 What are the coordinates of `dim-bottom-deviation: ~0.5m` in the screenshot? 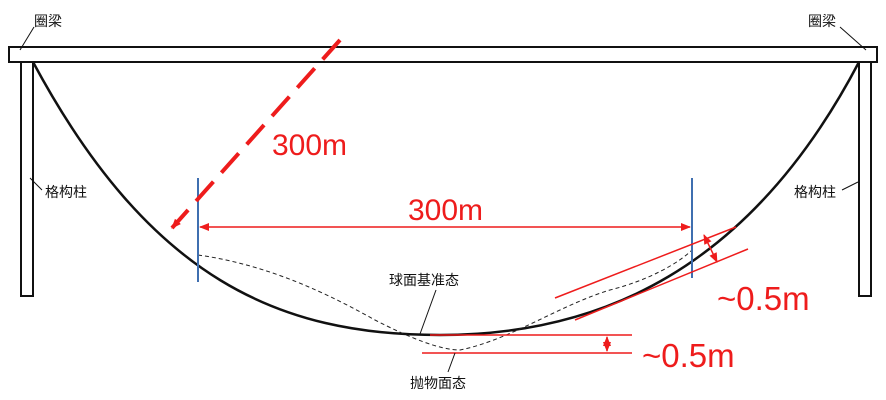 It's located at (688, 355).